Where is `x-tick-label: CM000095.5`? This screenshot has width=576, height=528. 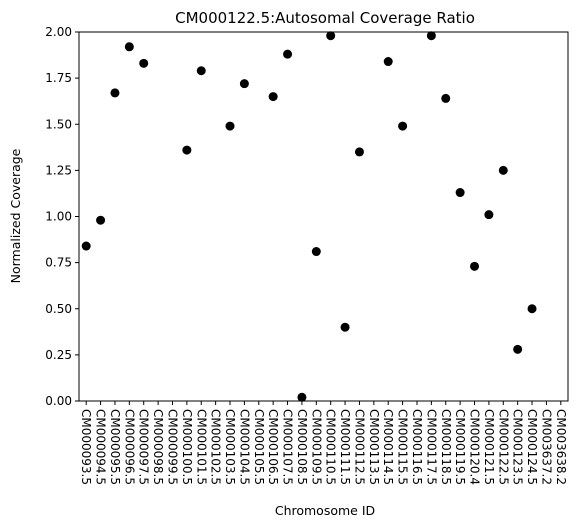 x-tick-label: CM000095.5 is located at coordinates (115, 447).